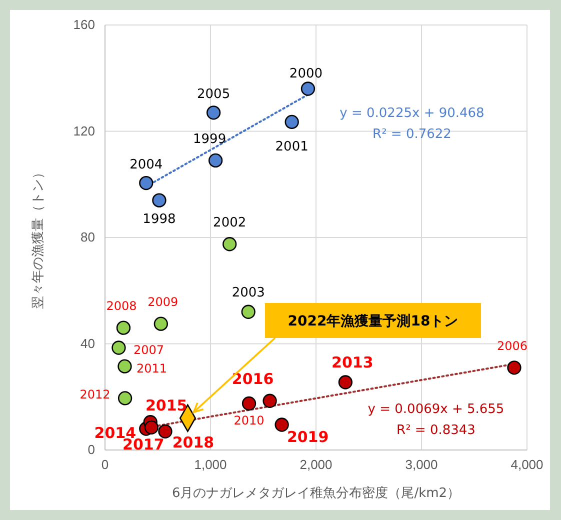 Image resolution: width=561 pixels, height=520 pixels. I want to click on x-tick-label: 4,000, so click(527, 464).